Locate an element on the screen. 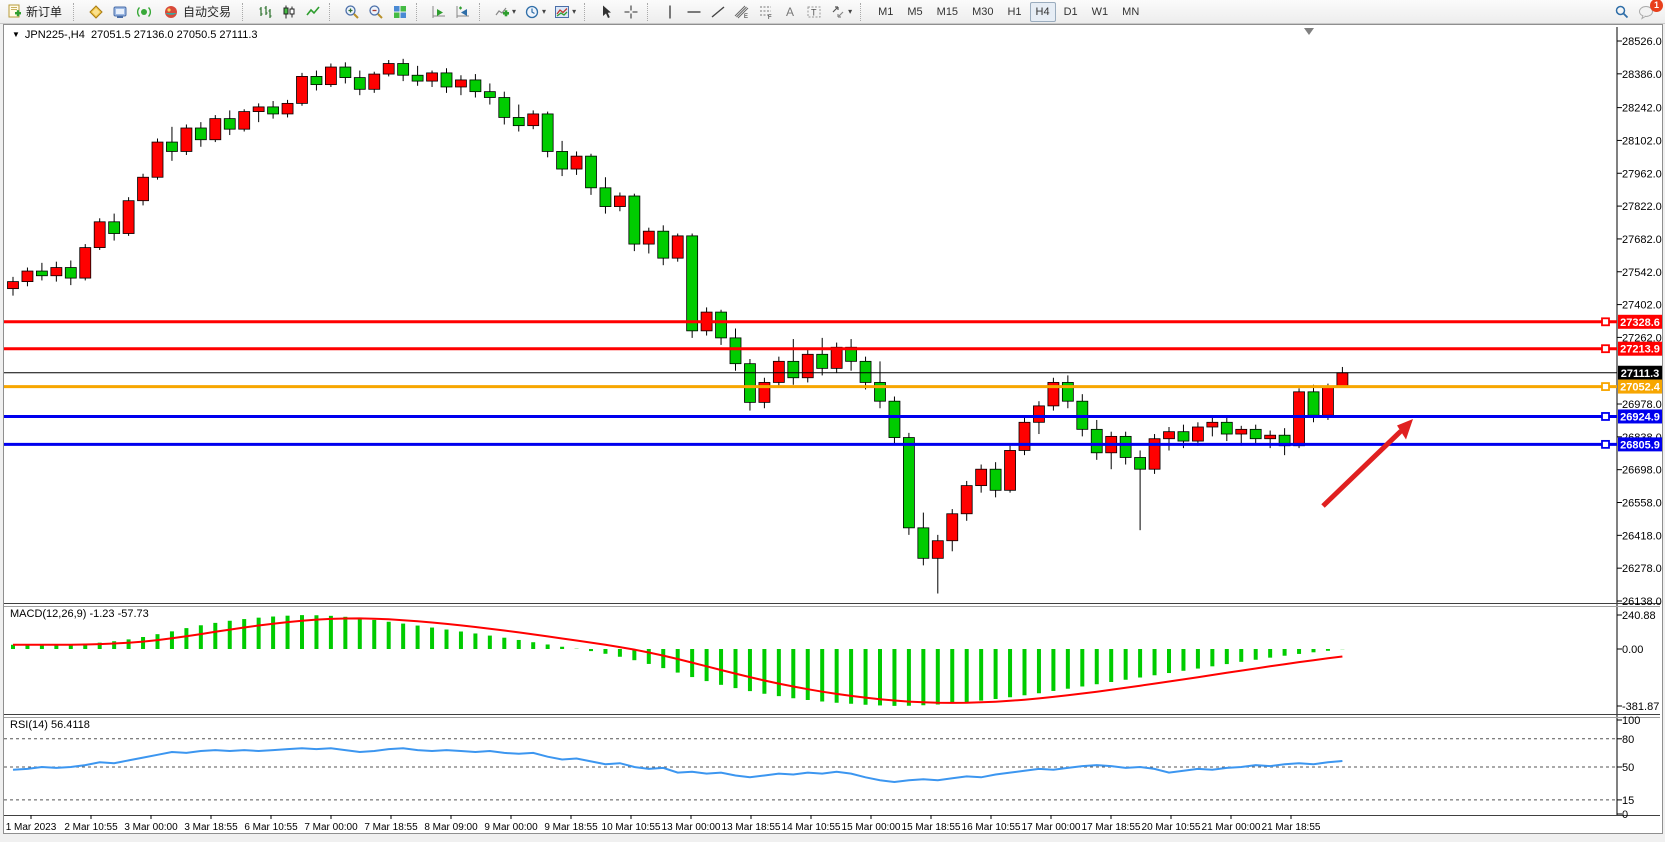  zoom-out-button is located at coordinates (376, 12).